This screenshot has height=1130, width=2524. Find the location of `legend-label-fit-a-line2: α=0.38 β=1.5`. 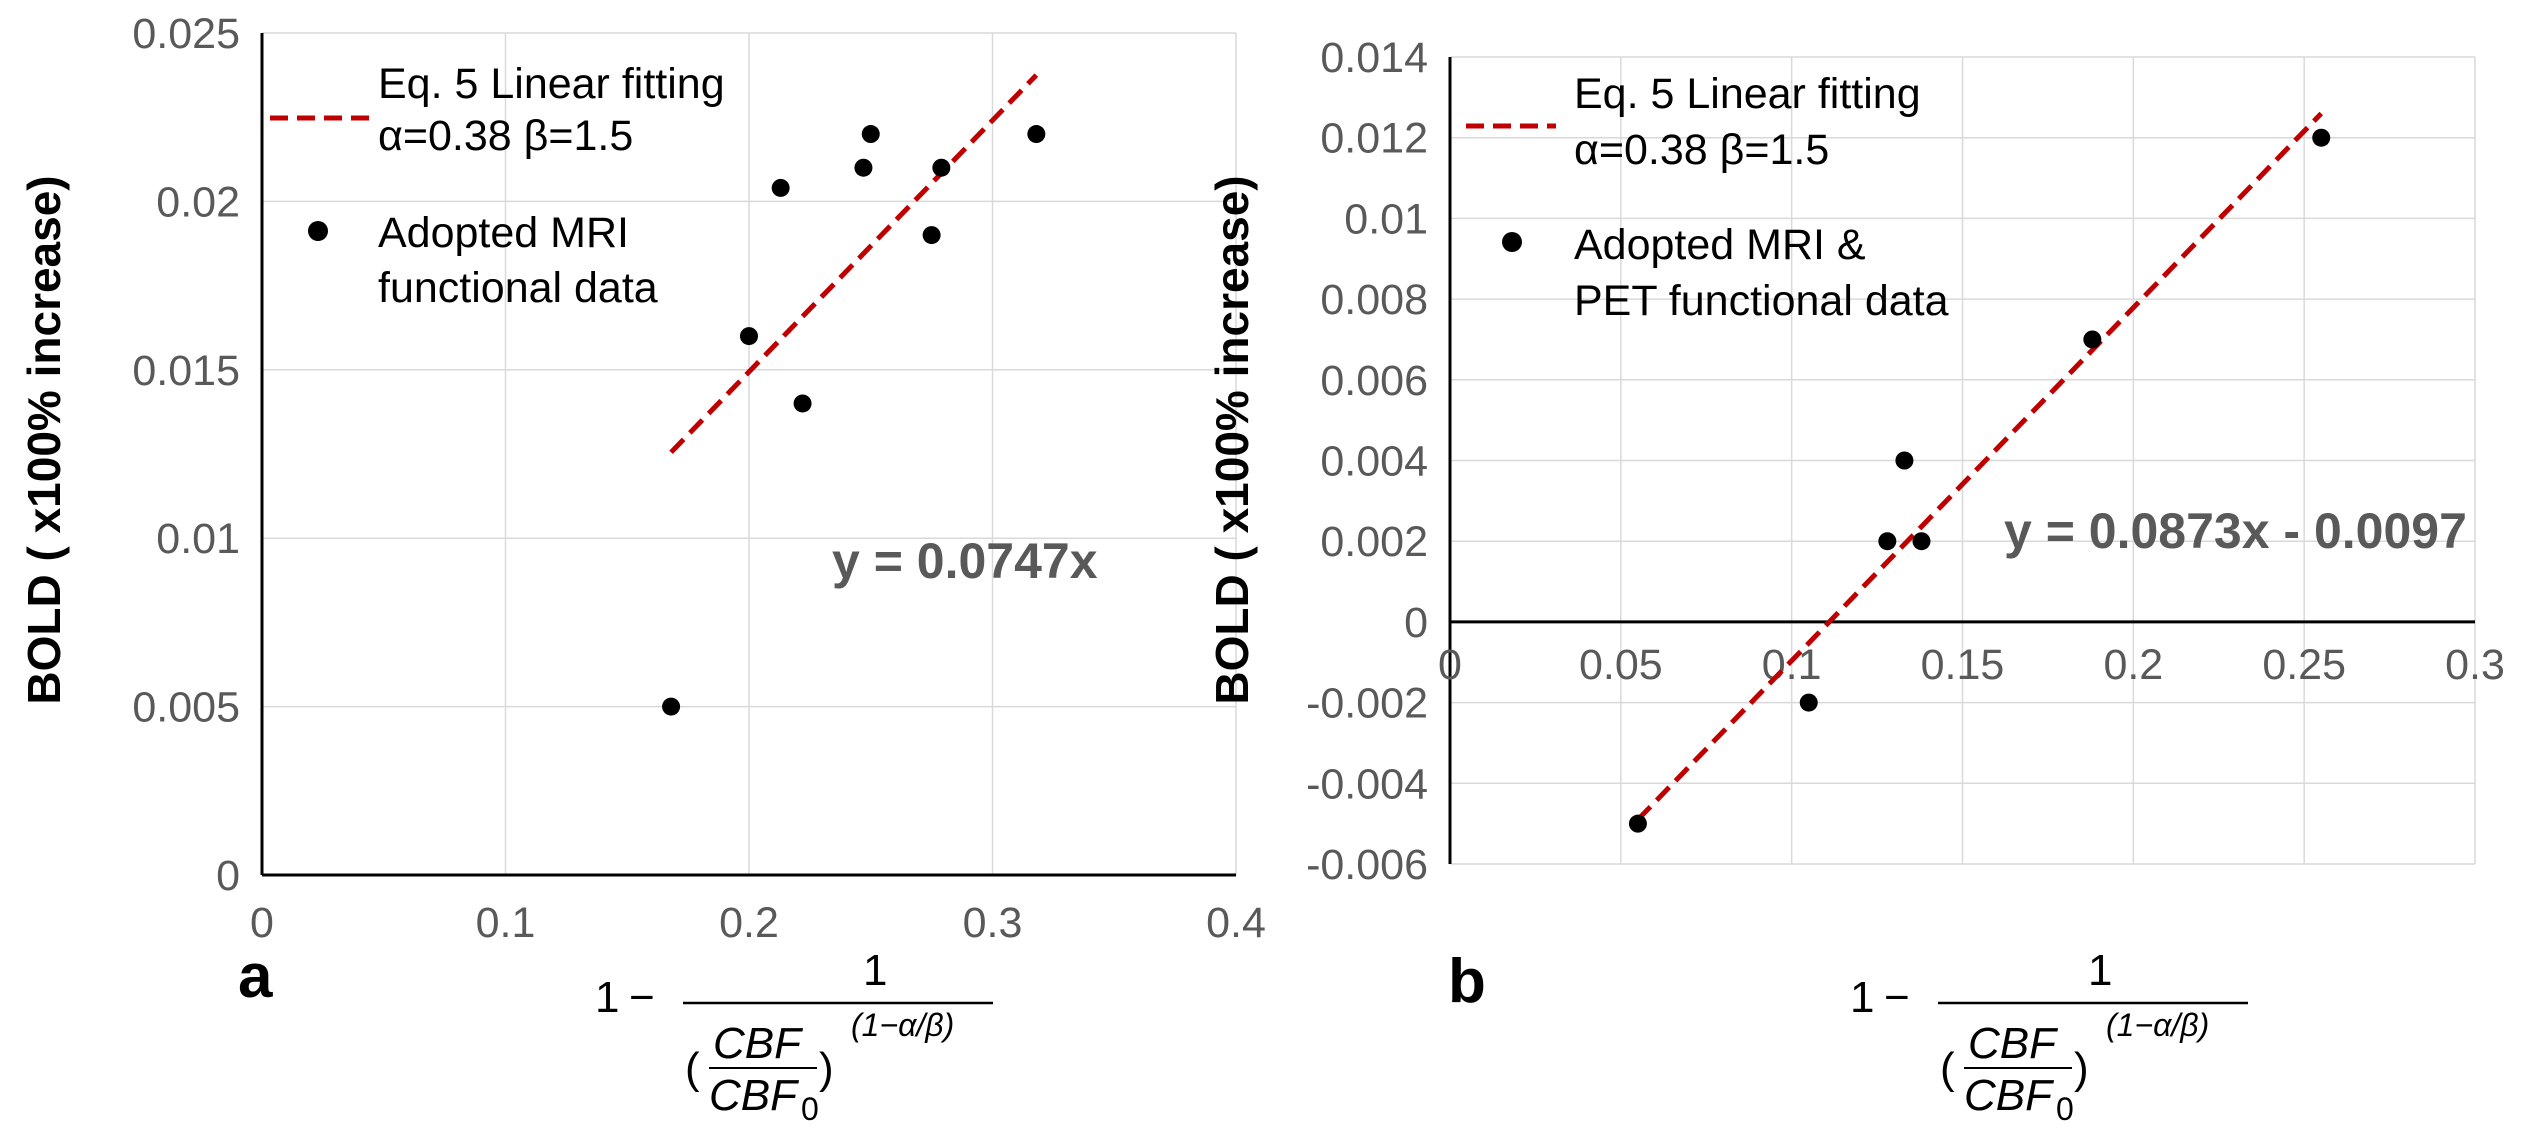

legend-label-fit-a-line2: α=0.38 β=1.5 is located at coordinates (505, 136).